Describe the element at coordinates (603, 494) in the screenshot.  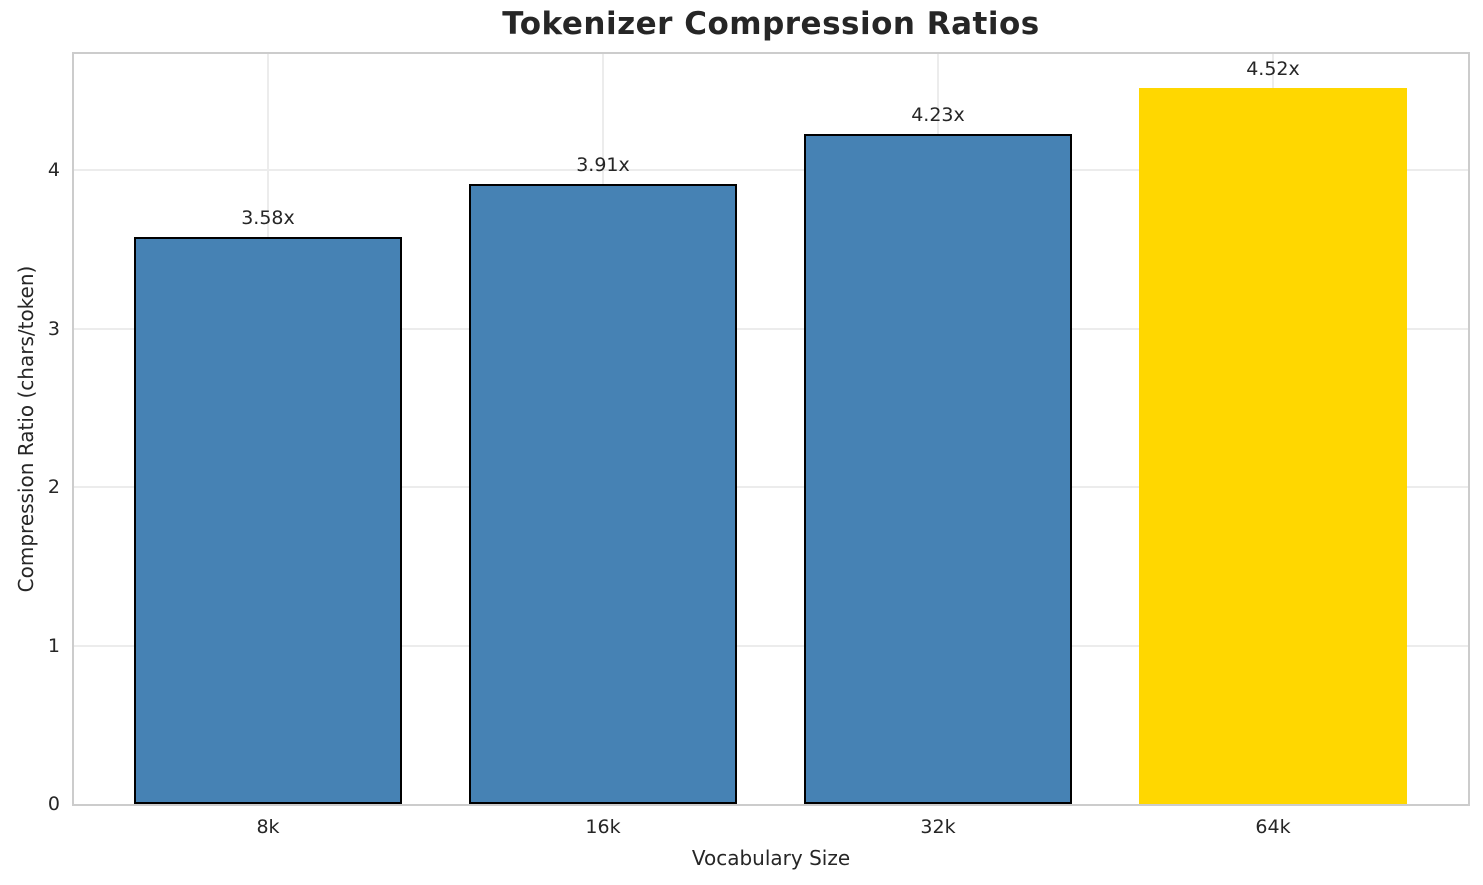
I see `bar-16k` at that location.